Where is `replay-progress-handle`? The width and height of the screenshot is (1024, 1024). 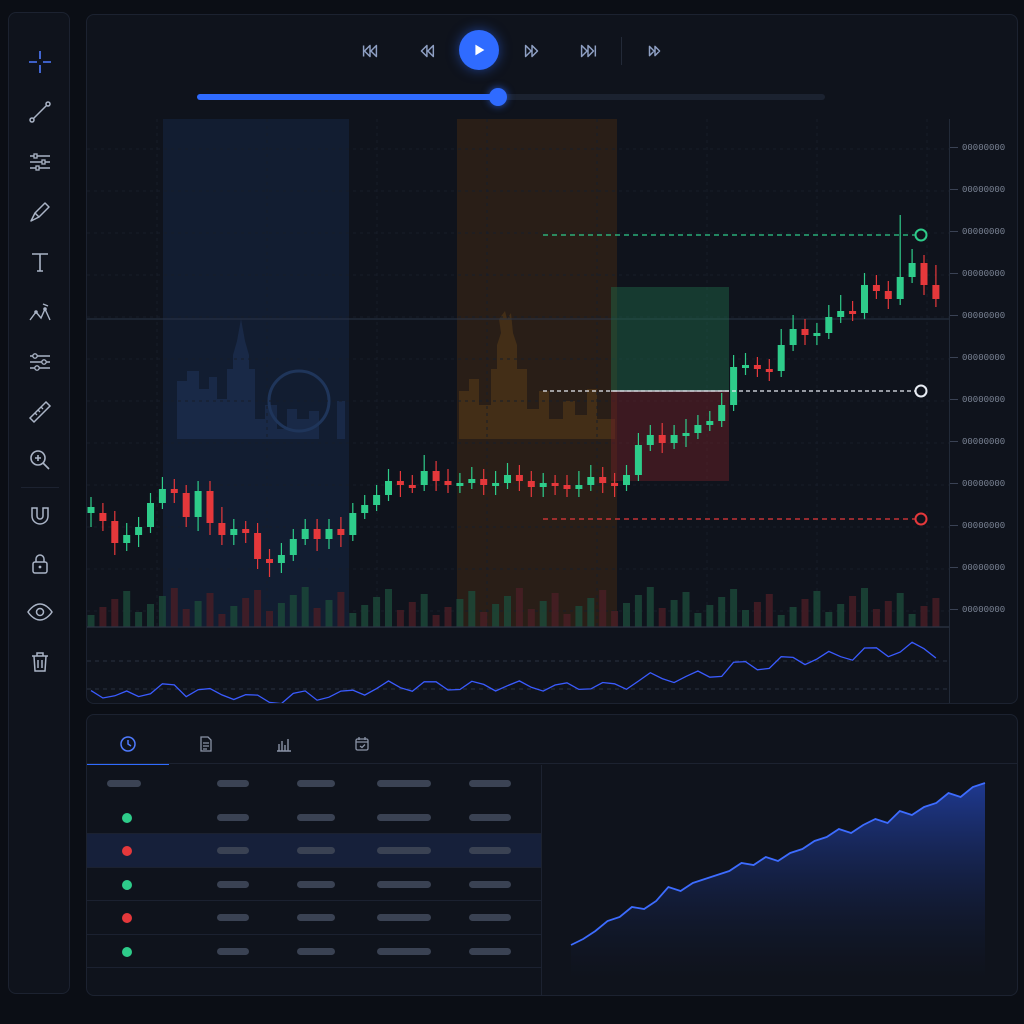 replay-progress-handle is located at coordinates (498, 97).